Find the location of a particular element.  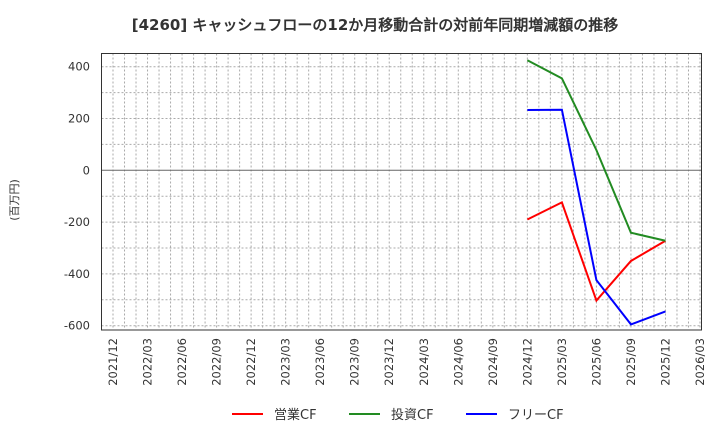

data-series is located at coordinates (596, 192).